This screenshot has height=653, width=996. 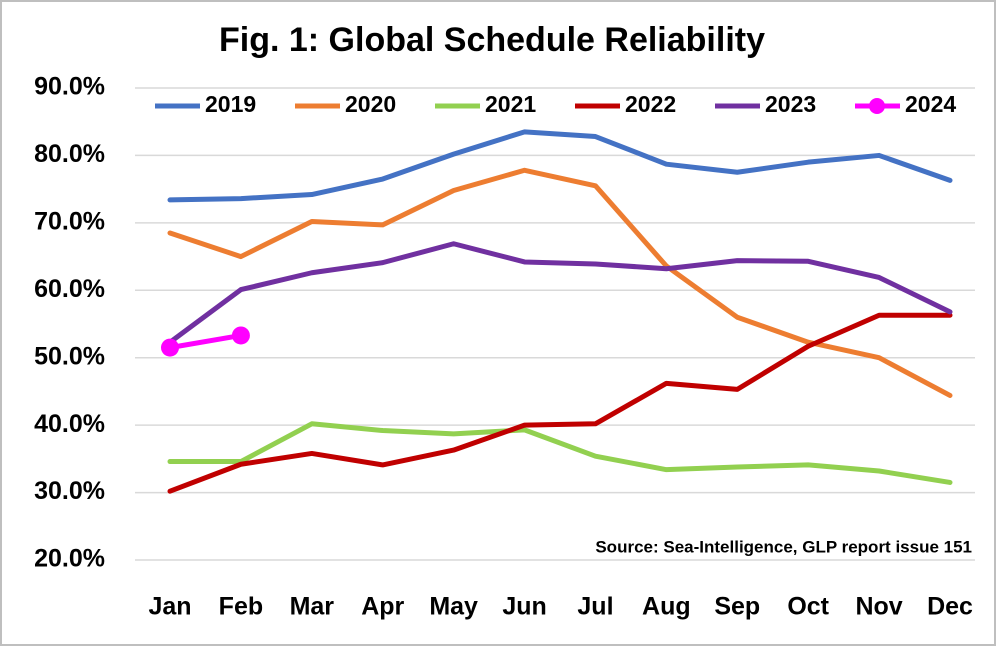 What do you see at coordinates (69, 221) in the screenshot?
I see `y-tick-label: 70.0%` at bounding box center [69, 221].